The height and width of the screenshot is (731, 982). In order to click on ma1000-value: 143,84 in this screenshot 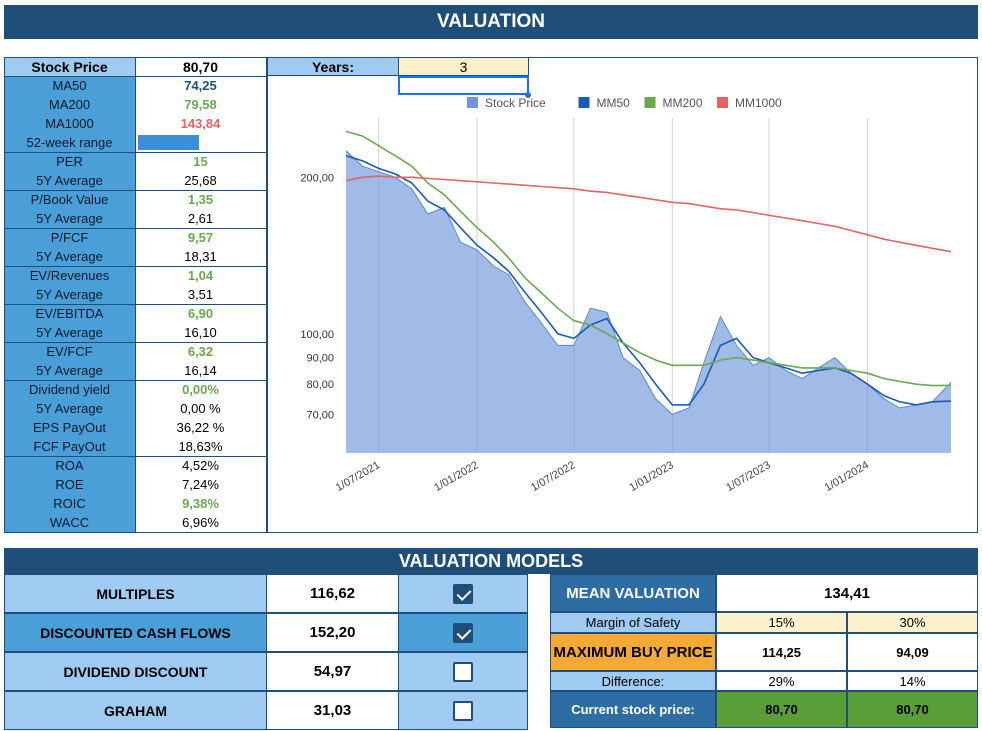, I will do `click(200, 123)`.